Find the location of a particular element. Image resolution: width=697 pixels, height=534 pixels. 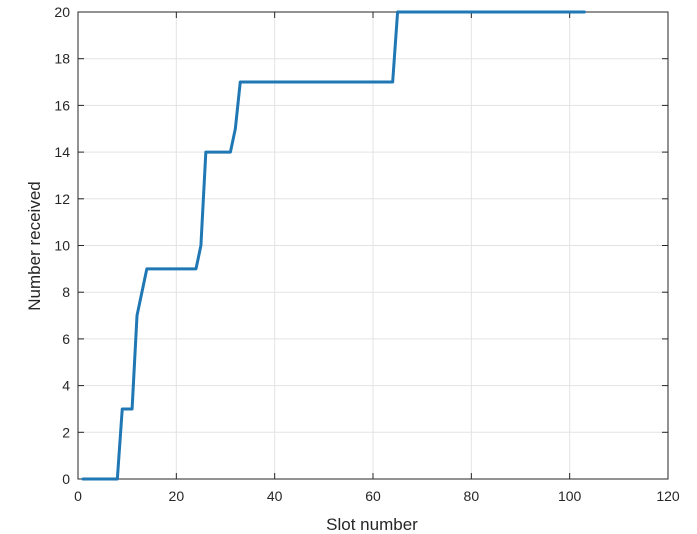

x-tick-label: 40 is located at coordinates (275, 496).